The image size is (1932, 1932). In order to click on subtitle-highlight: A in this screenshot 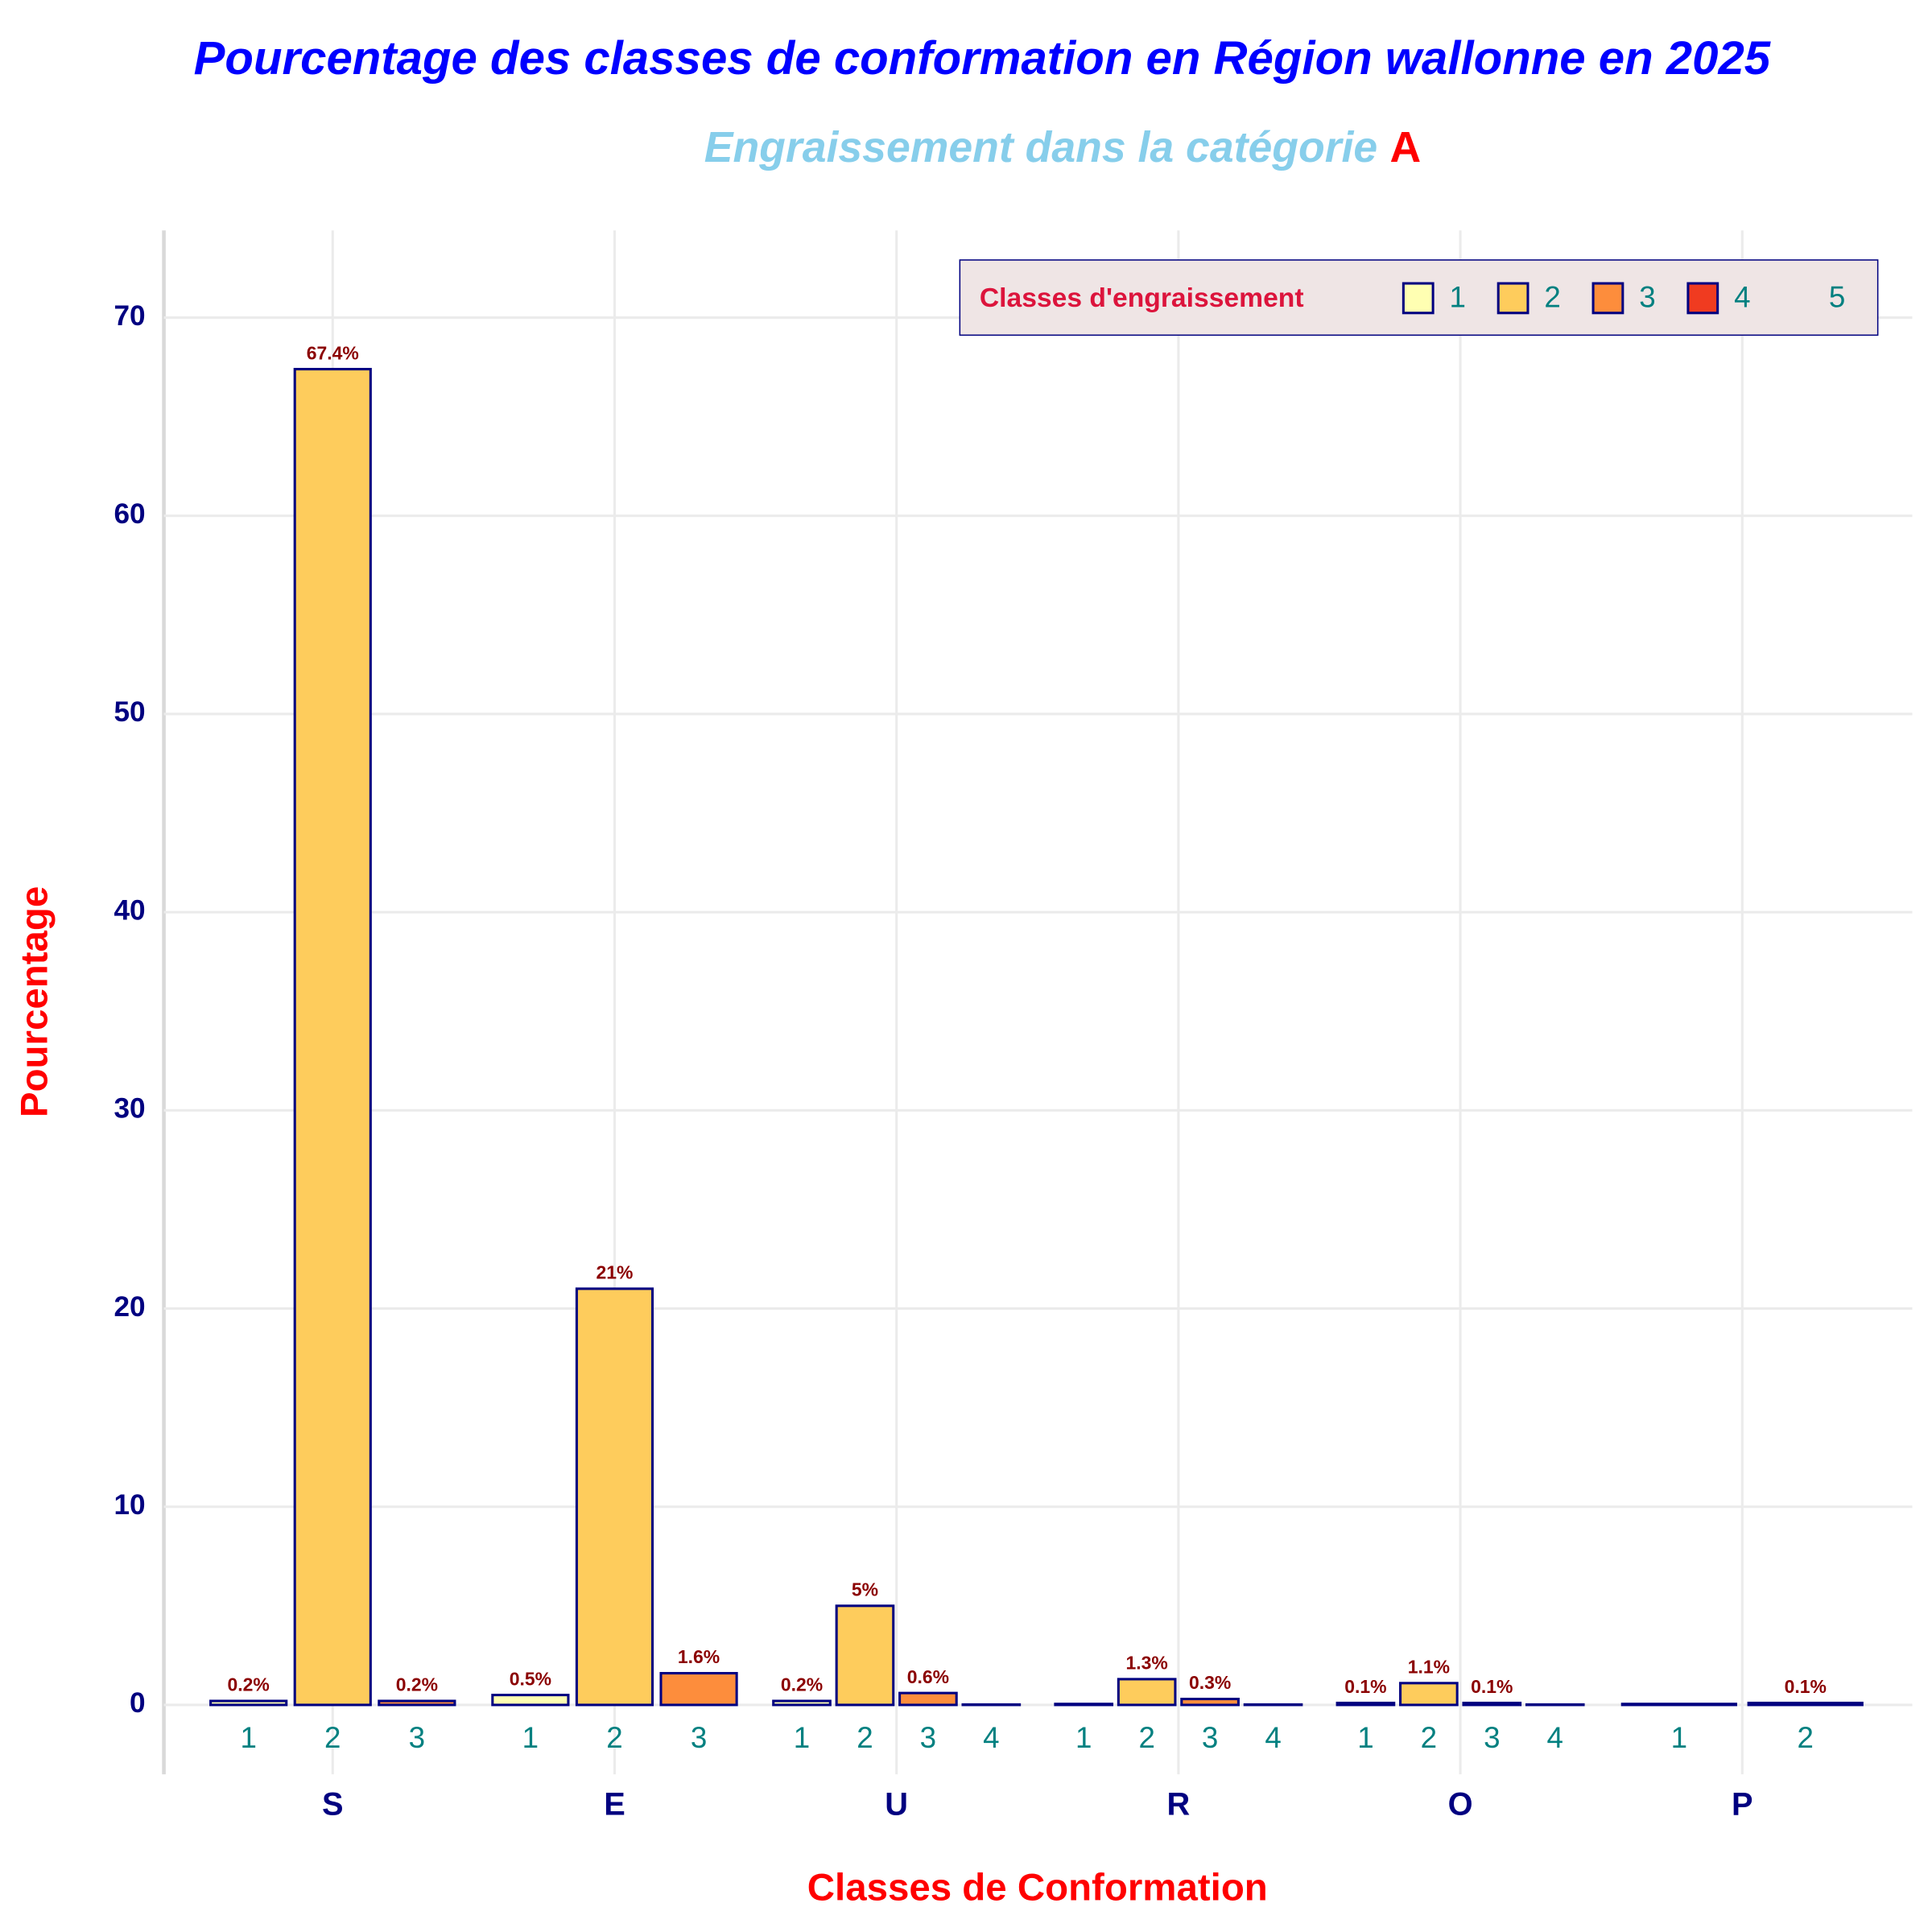, I will do `click(1406, 147)`.